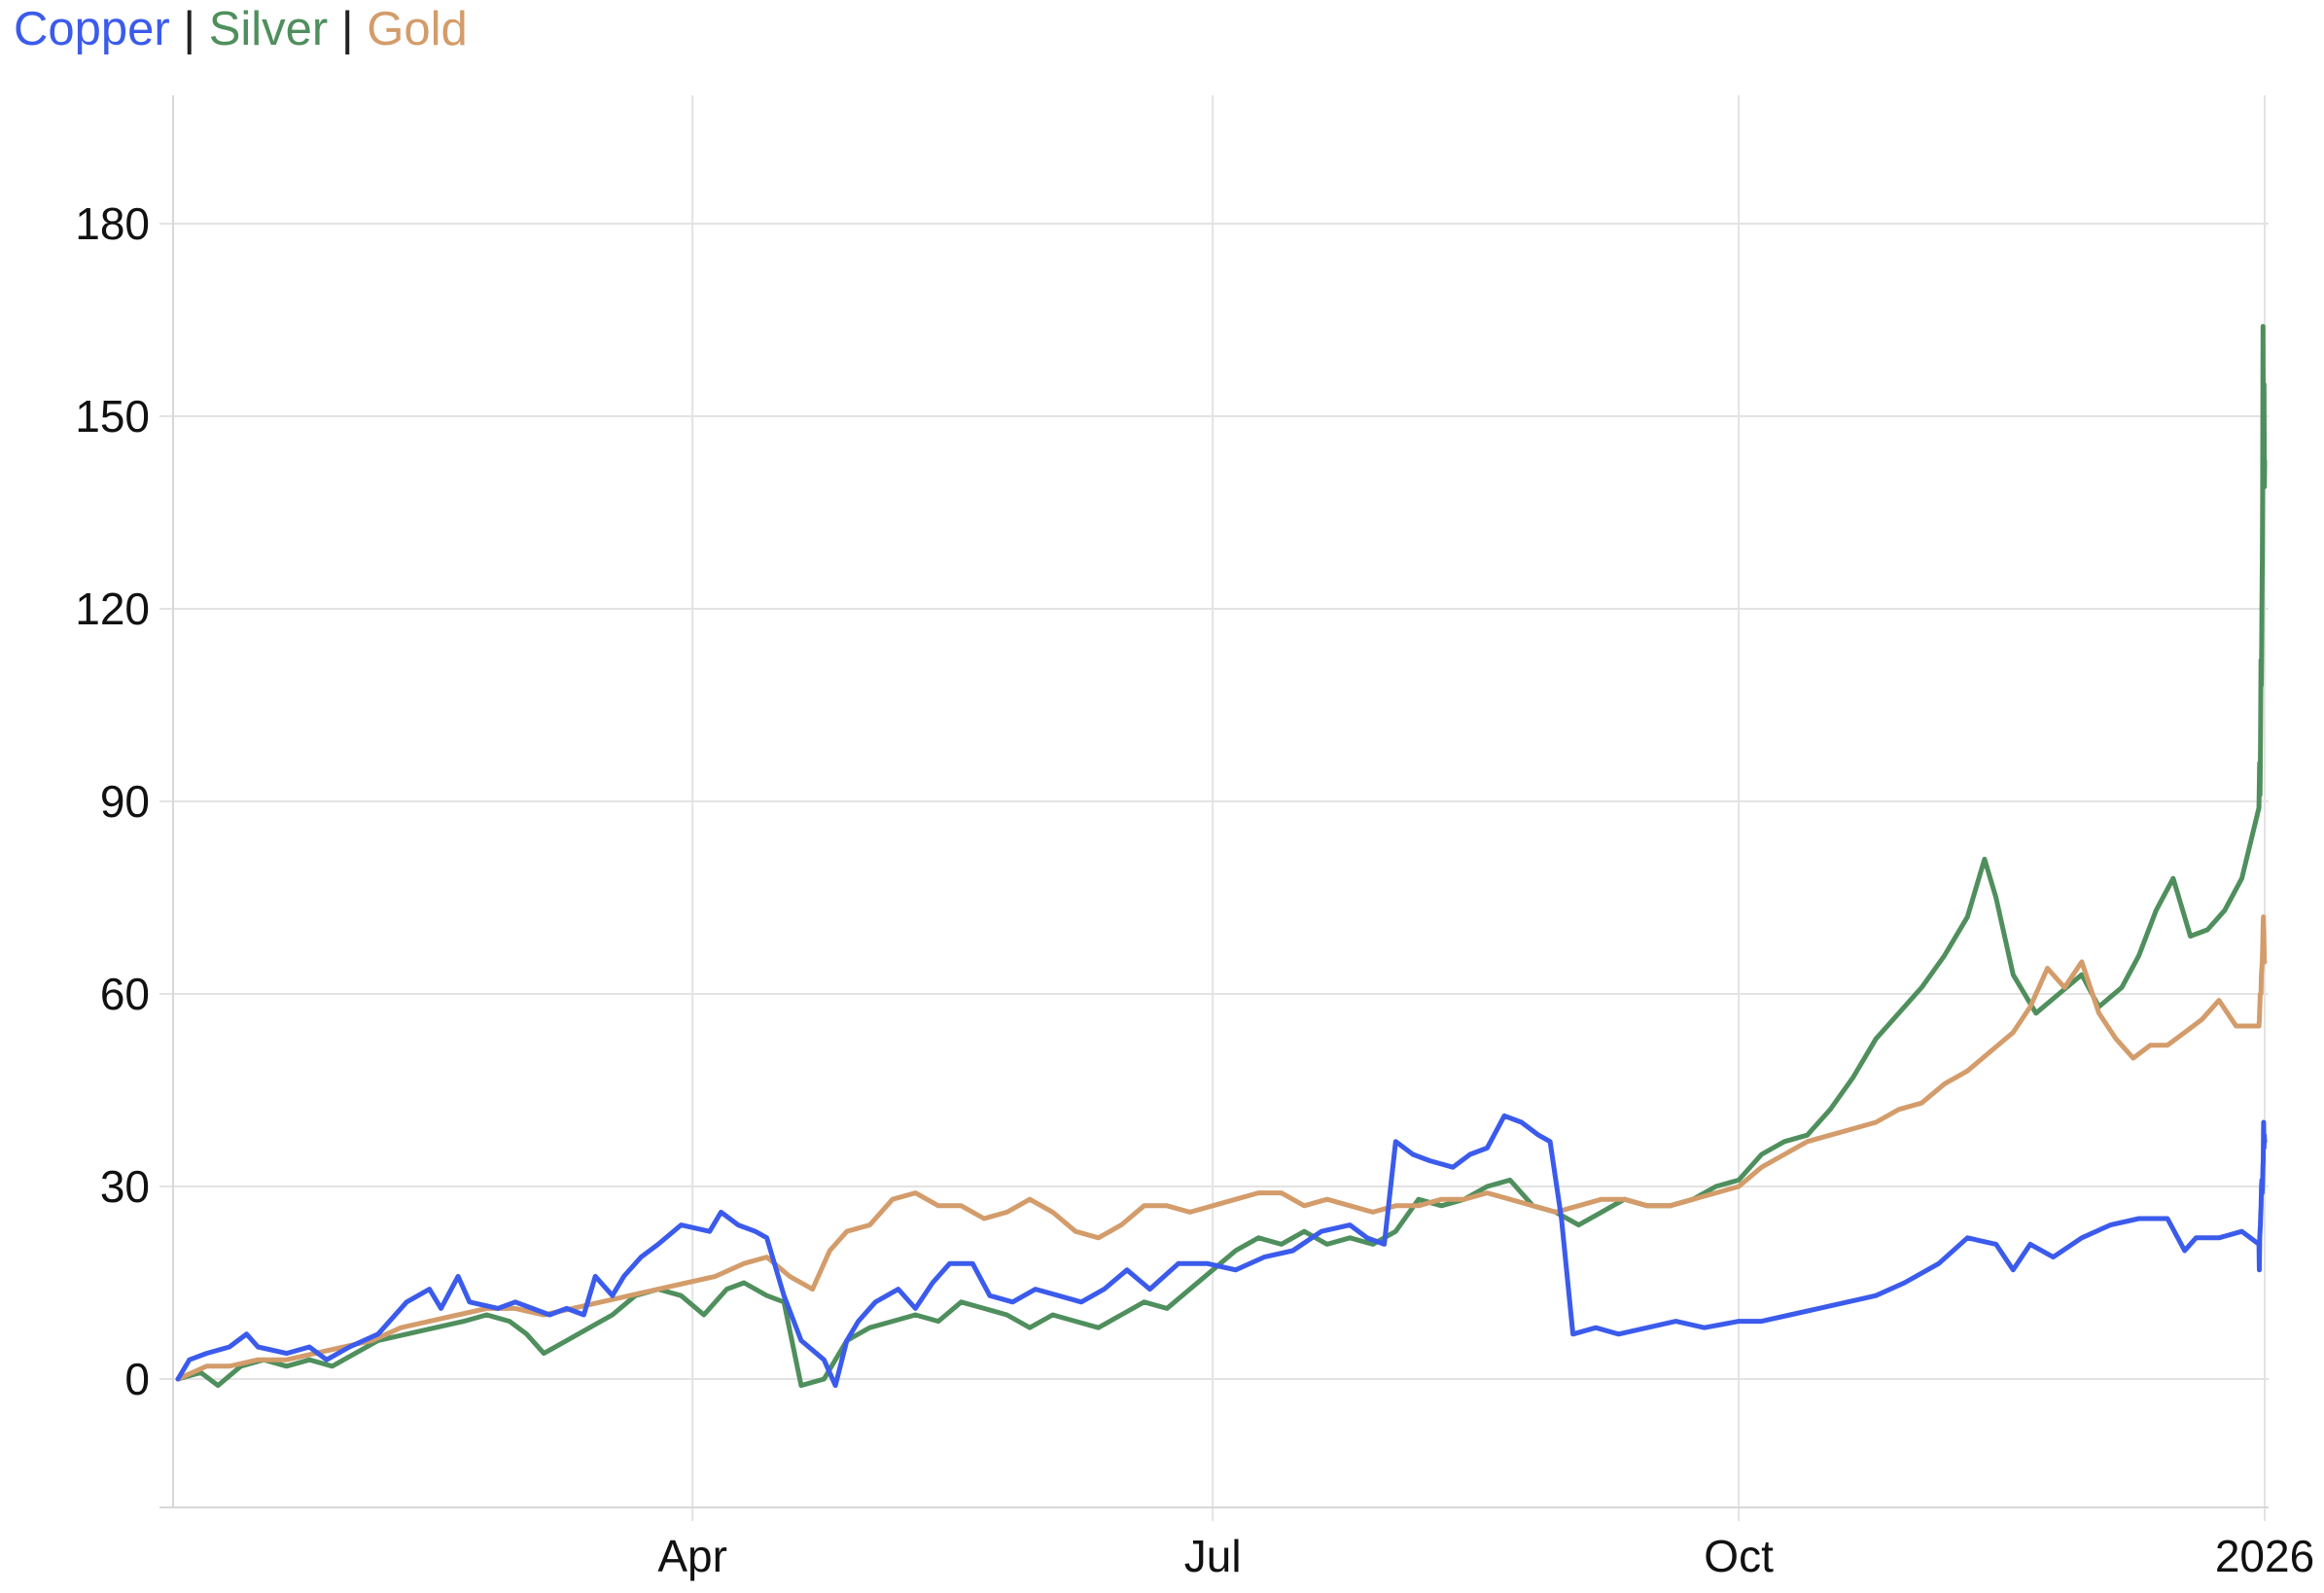 The width and height of the screenshot is (2324, 1593). I want to click on legend-gold: Gold, so click(417, 29).